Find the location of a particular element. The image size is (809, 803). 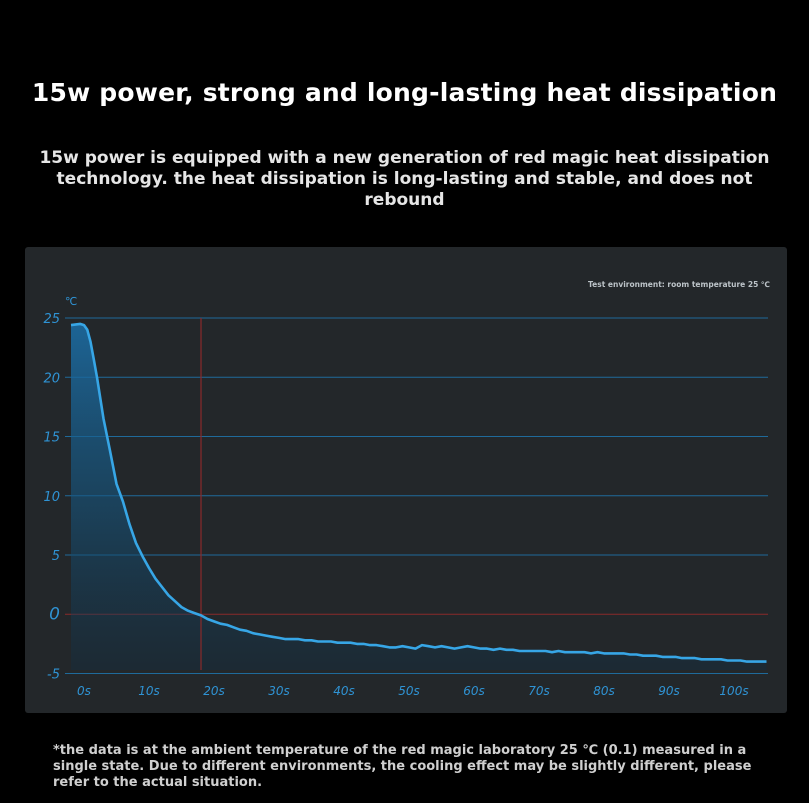

x-tick-label: 60s is located at coordinates (474, 691).